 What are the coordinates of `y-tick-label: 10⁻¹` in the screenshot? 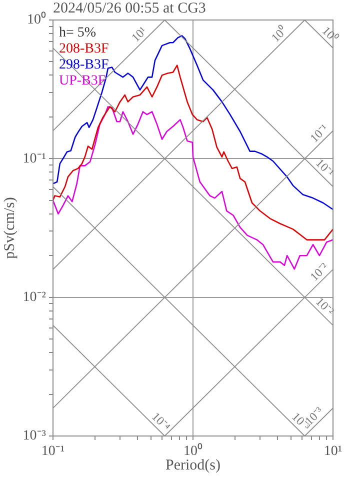 It's located at (34, 158).